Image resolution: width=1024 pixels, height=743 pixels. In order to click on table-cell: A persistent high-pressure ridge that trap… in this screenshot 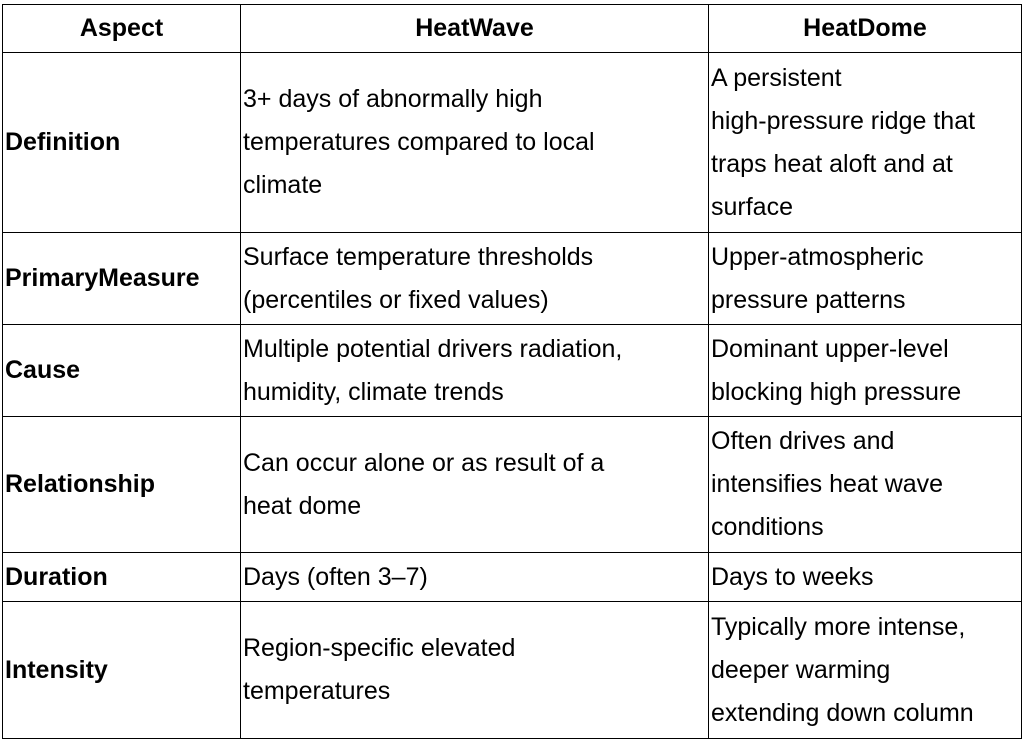, I will do `click(865, 142)`.